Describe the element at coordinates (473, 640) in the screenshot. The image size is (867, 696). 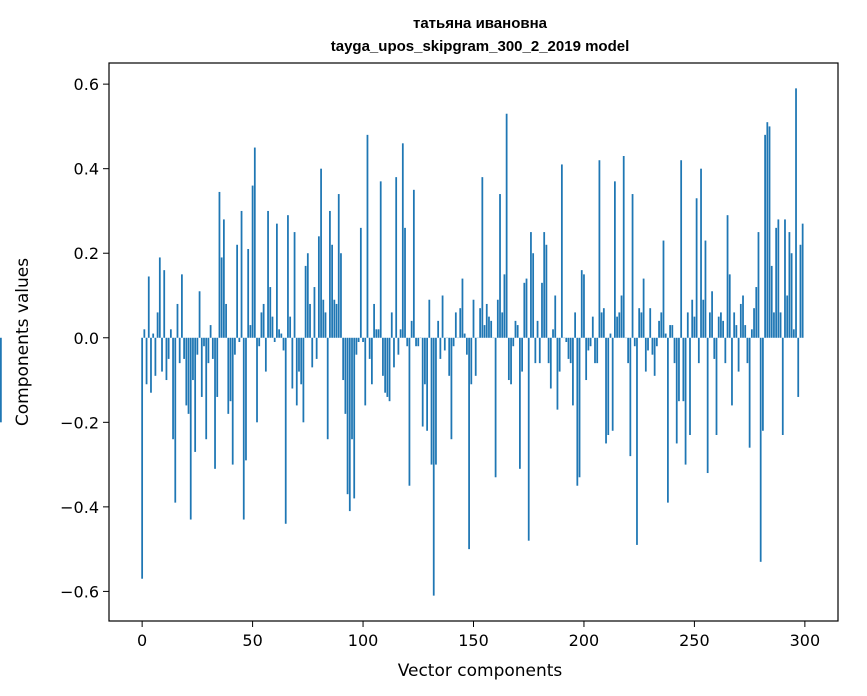
I see `x-tick-label: 150` at that location.